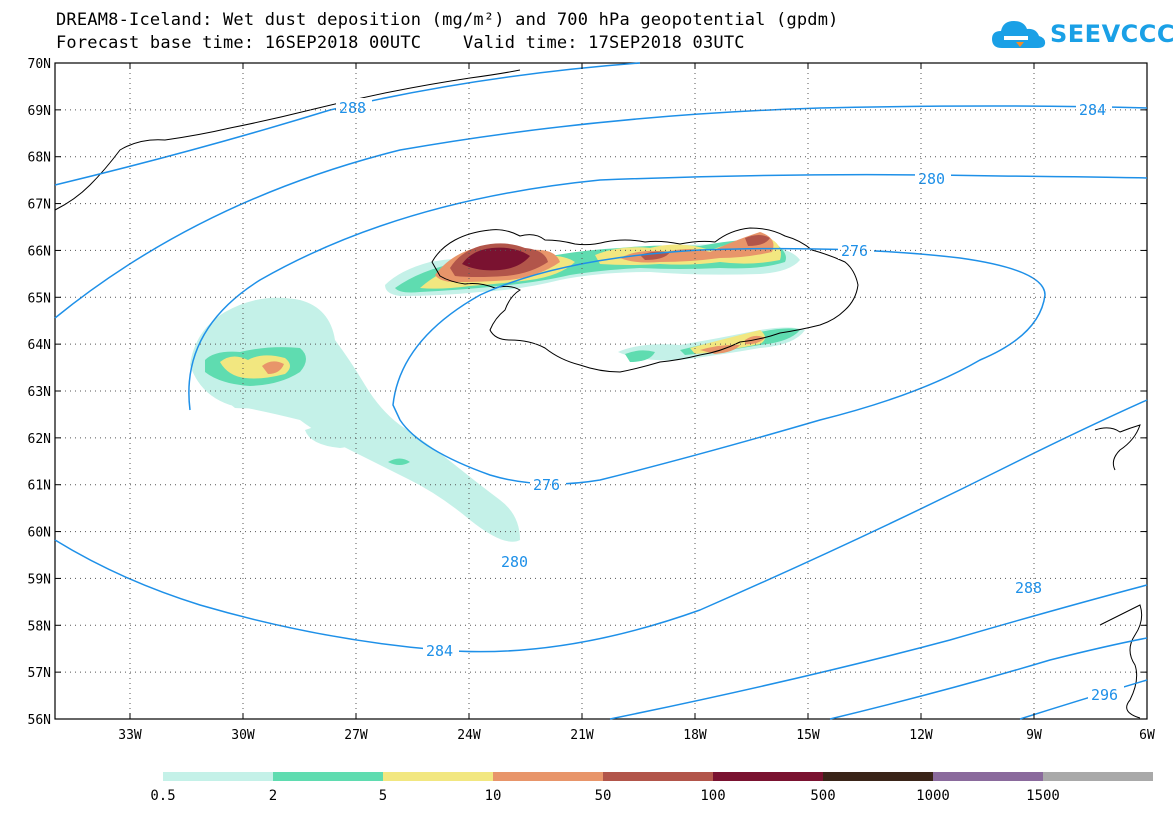  I want to click on lon-label: 27W, so click(356, 735).